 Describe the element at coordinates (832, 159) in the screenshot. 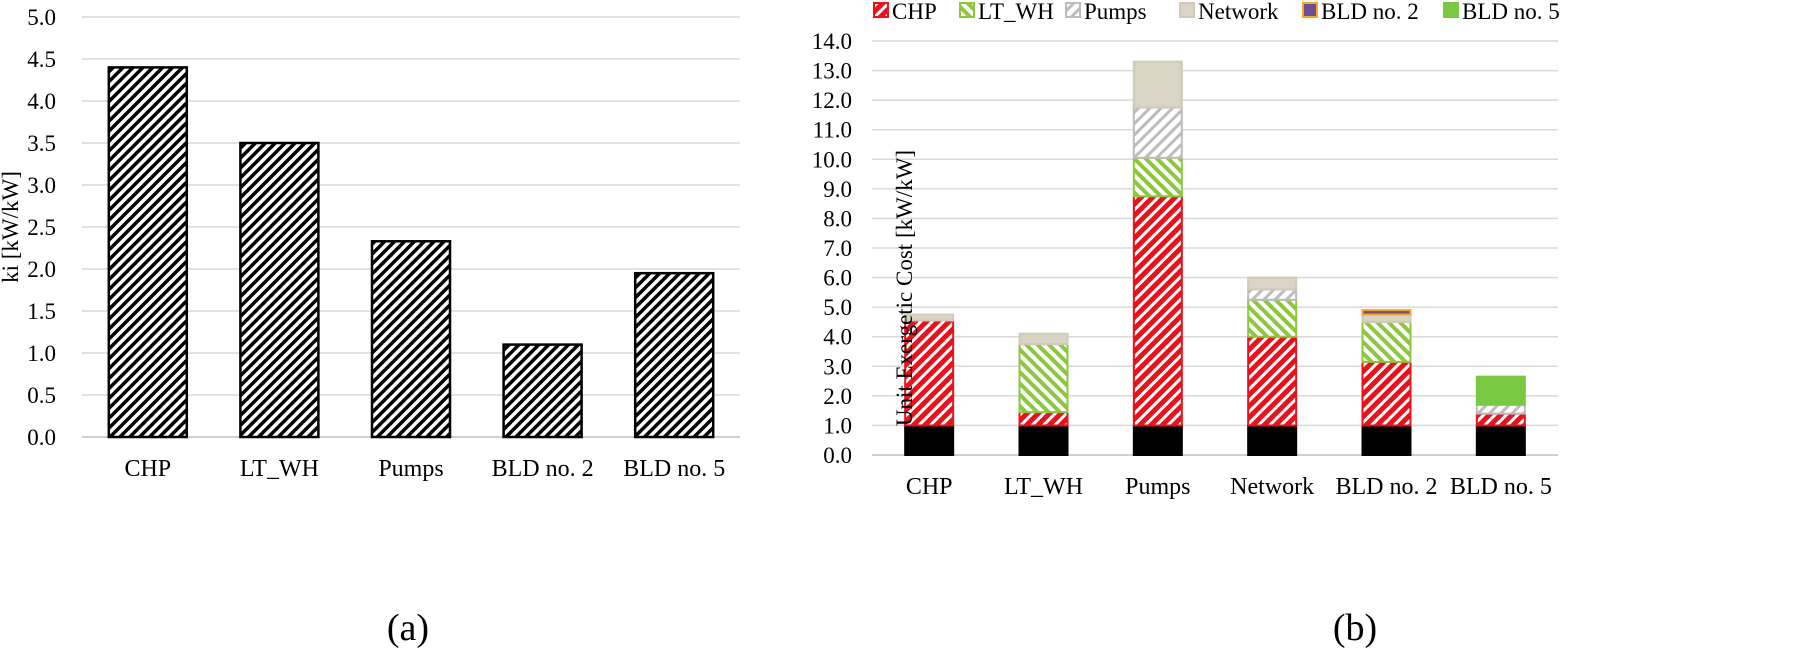

I see `chart-b-y-tick: 10.0` at that location.